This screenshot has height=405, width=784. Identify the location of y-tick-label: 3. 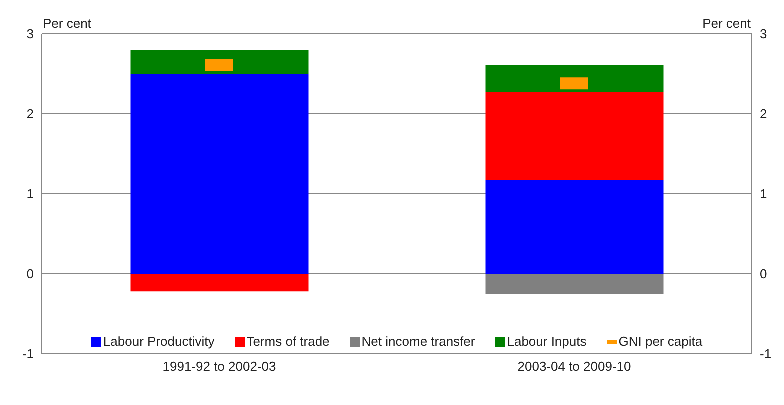
(30, 34).